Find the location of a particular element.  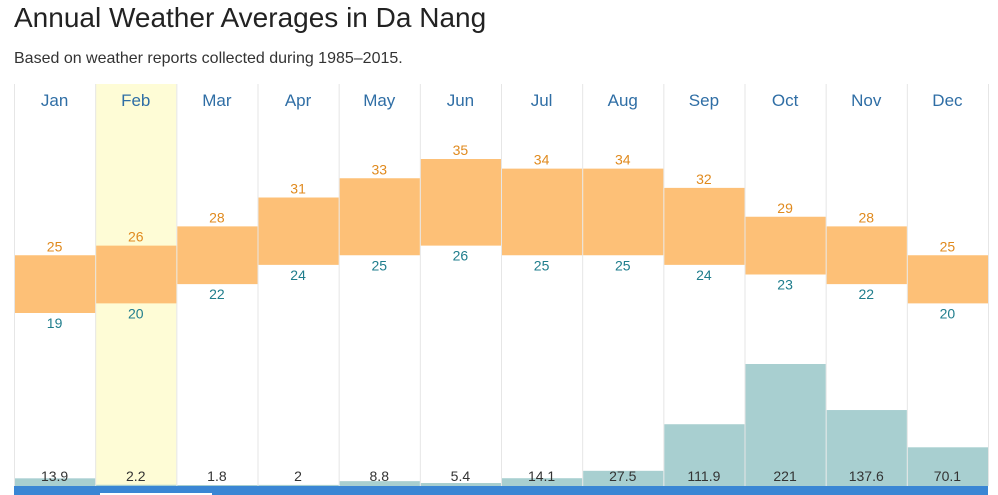

high-temp-label-nov: 28 is located at coordinates (866, 217).